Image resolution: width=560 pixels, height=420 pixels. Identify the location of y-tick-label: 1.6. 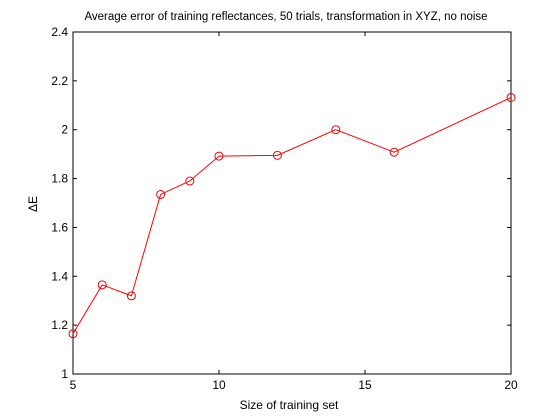
(59, 227).